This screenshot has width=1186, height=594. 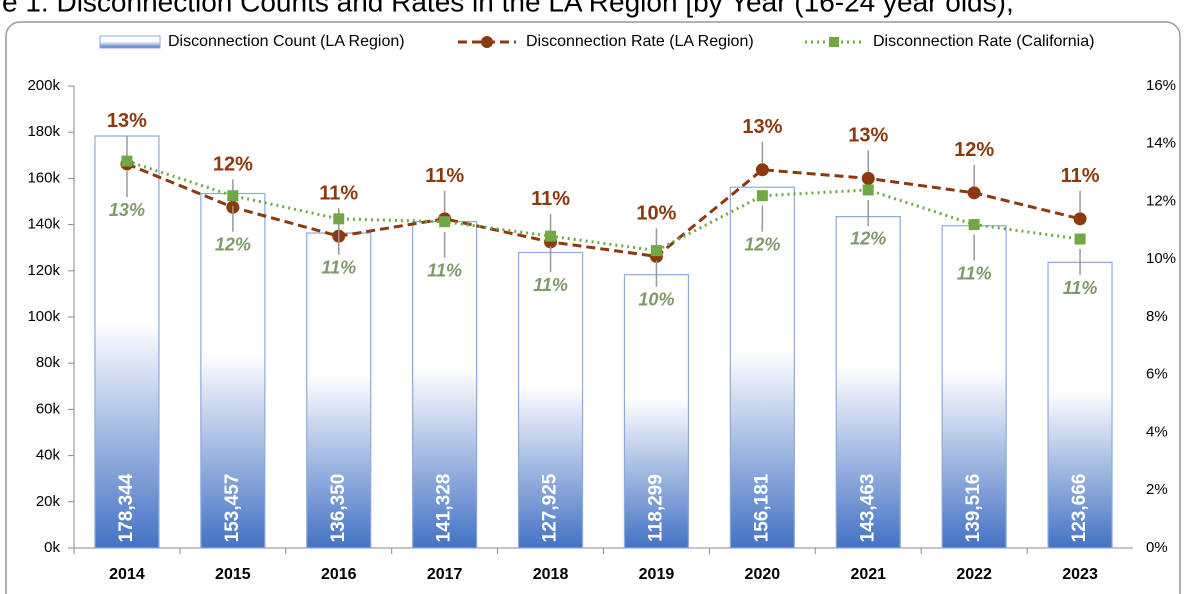 I want to click on y2-tick-label: 10%, so click(x=1161, y=258).